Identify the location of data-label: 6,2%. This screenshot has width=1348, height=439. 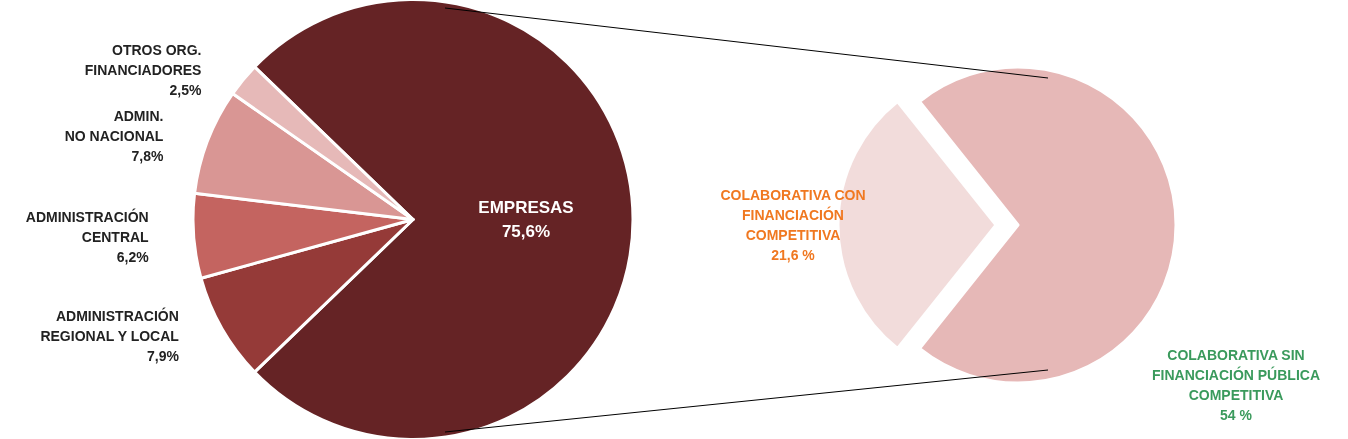
(133, 257).